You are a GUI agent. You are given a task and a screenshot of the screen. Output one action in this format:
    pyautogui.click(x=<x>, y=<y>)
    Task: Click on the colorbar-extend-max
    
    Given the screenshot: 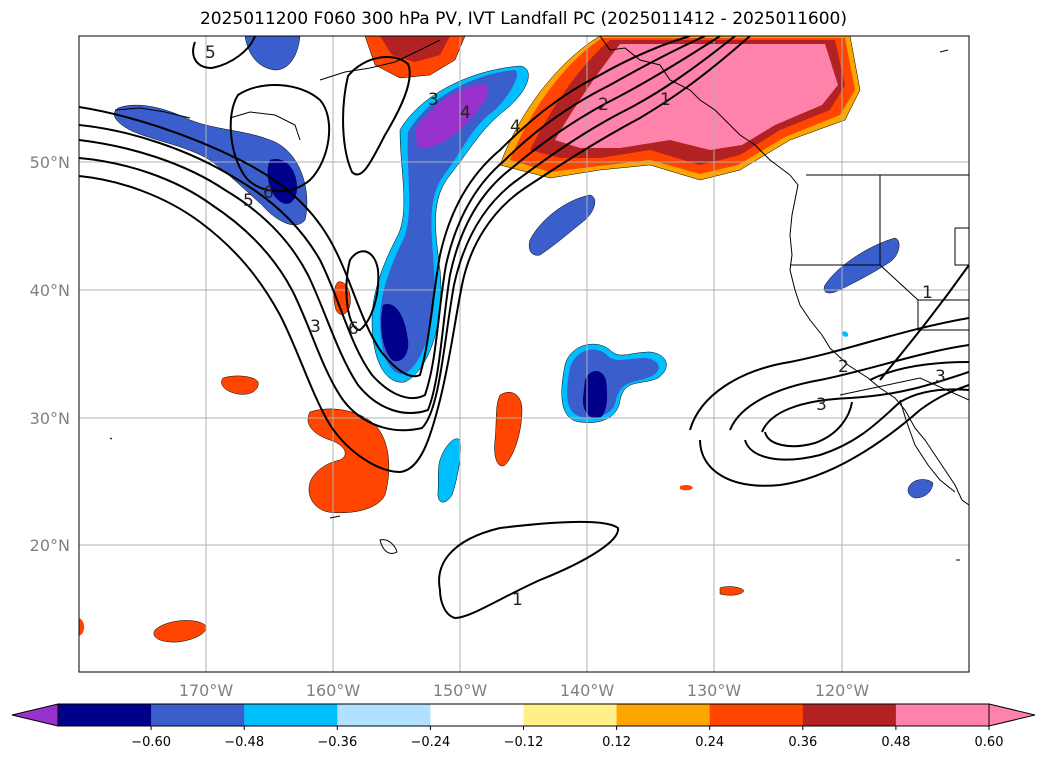 What is the action you would take?
    pyautogui.click(x=1012, y=715)
    